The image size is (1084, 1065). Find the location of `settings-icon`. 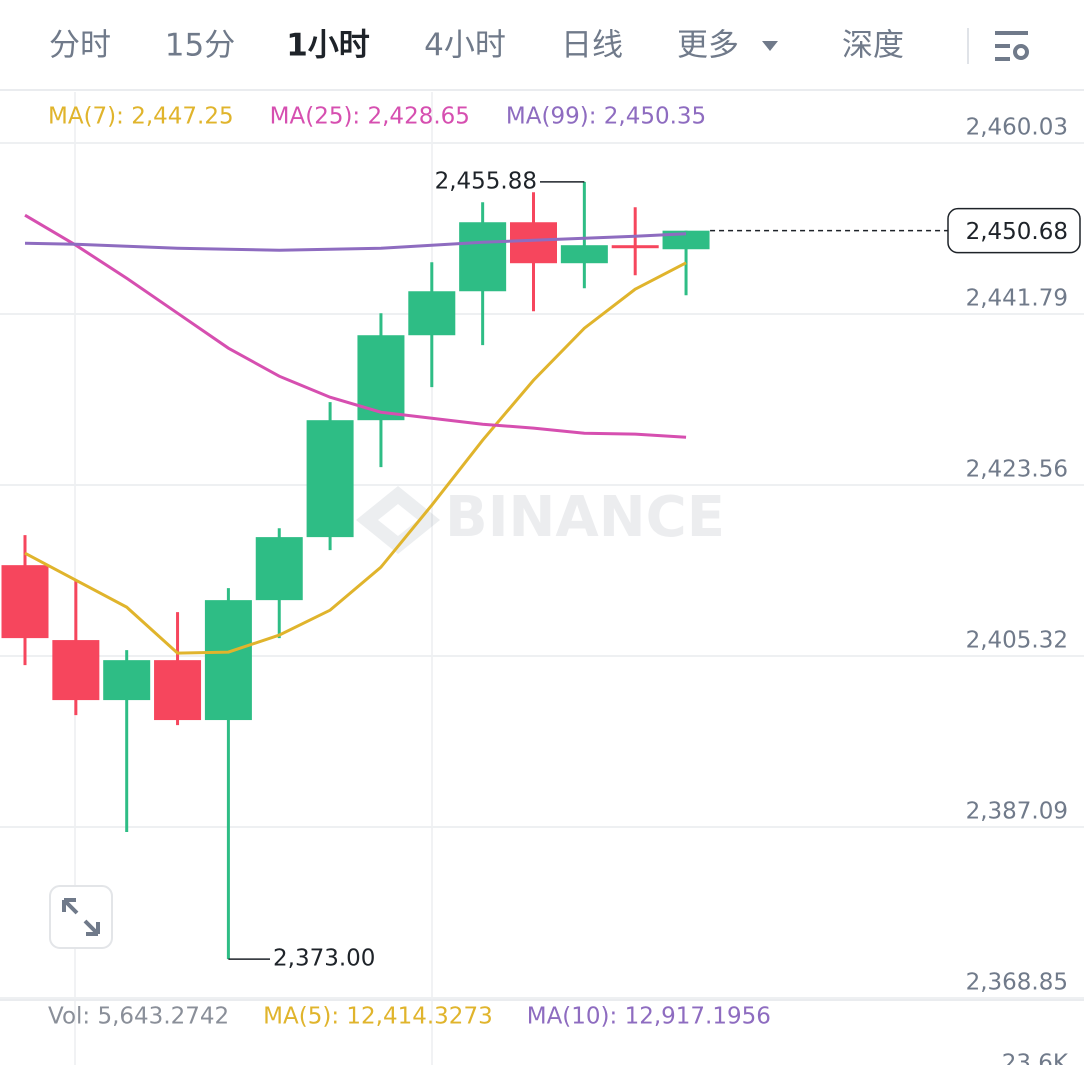

settings-icon is located at coordinates (1012, 46).